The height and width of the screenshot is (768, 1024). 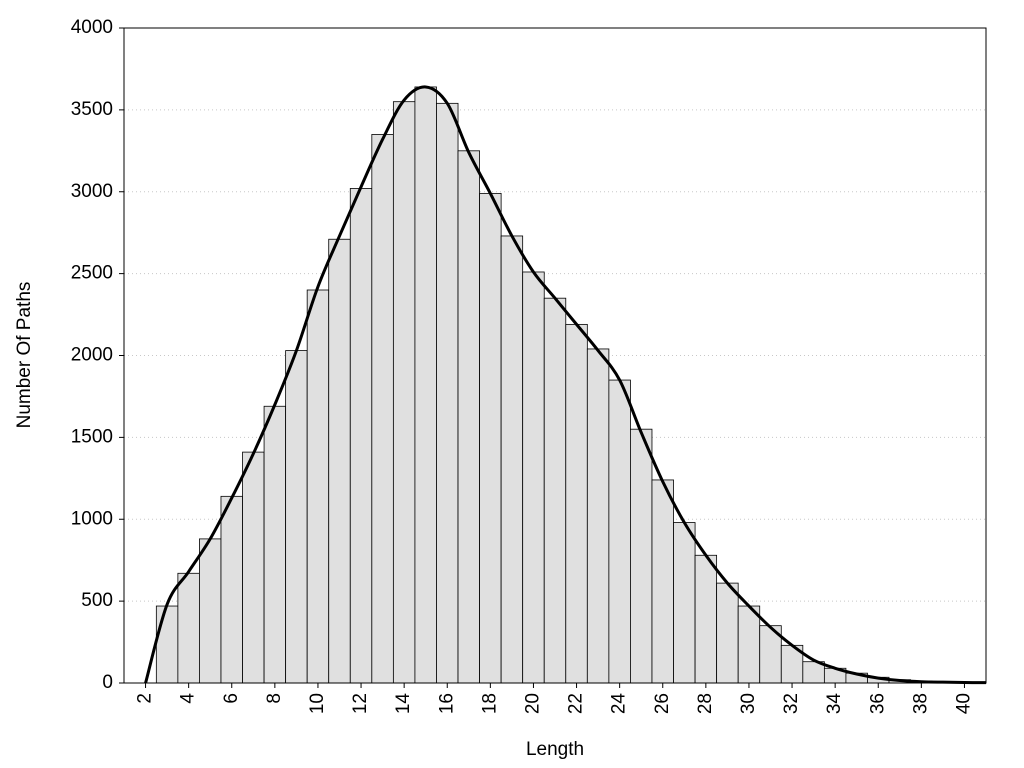 I want to click on x-tick-label: 24, so click(x=619, y=704).